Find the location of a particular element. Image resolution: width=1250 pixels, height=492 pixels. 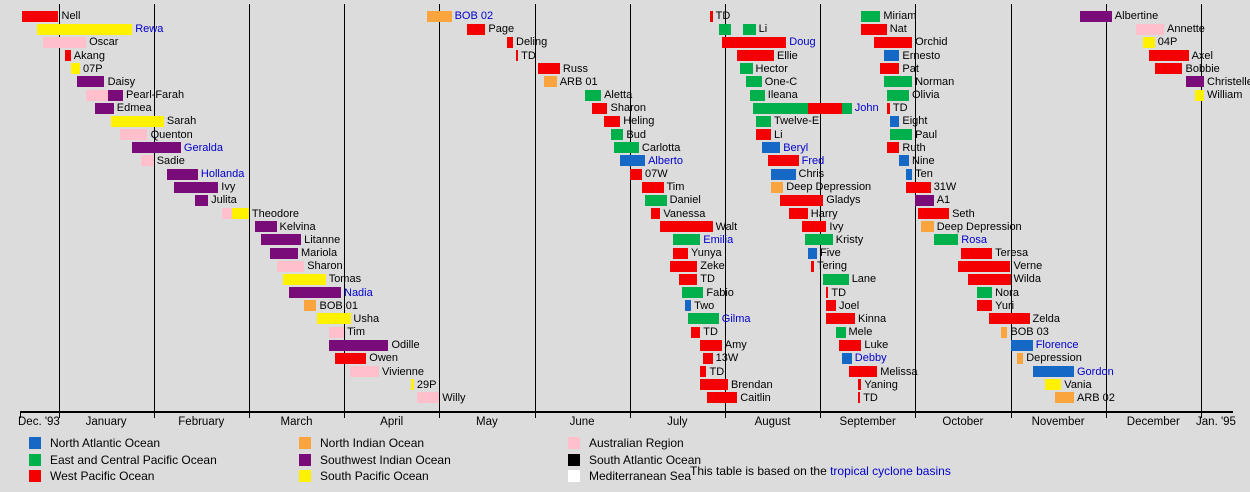

storm-label: Emilia is located at coordinates (718, 239).